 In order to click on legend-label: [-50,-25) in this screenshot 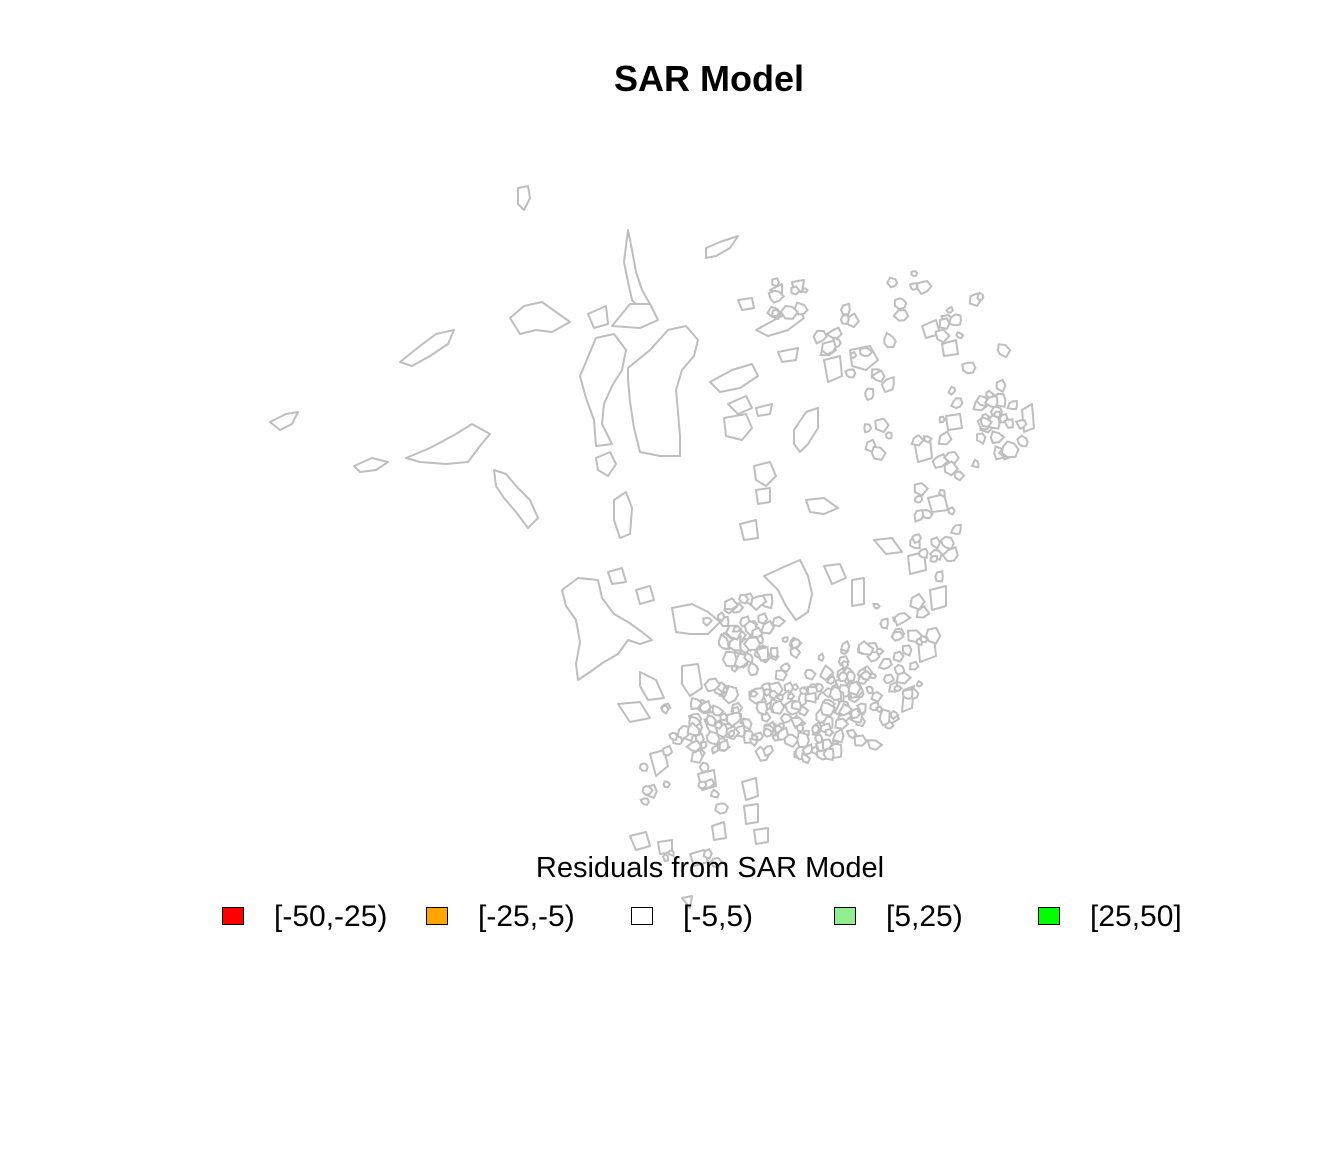, I will do `click(331, 916)`.